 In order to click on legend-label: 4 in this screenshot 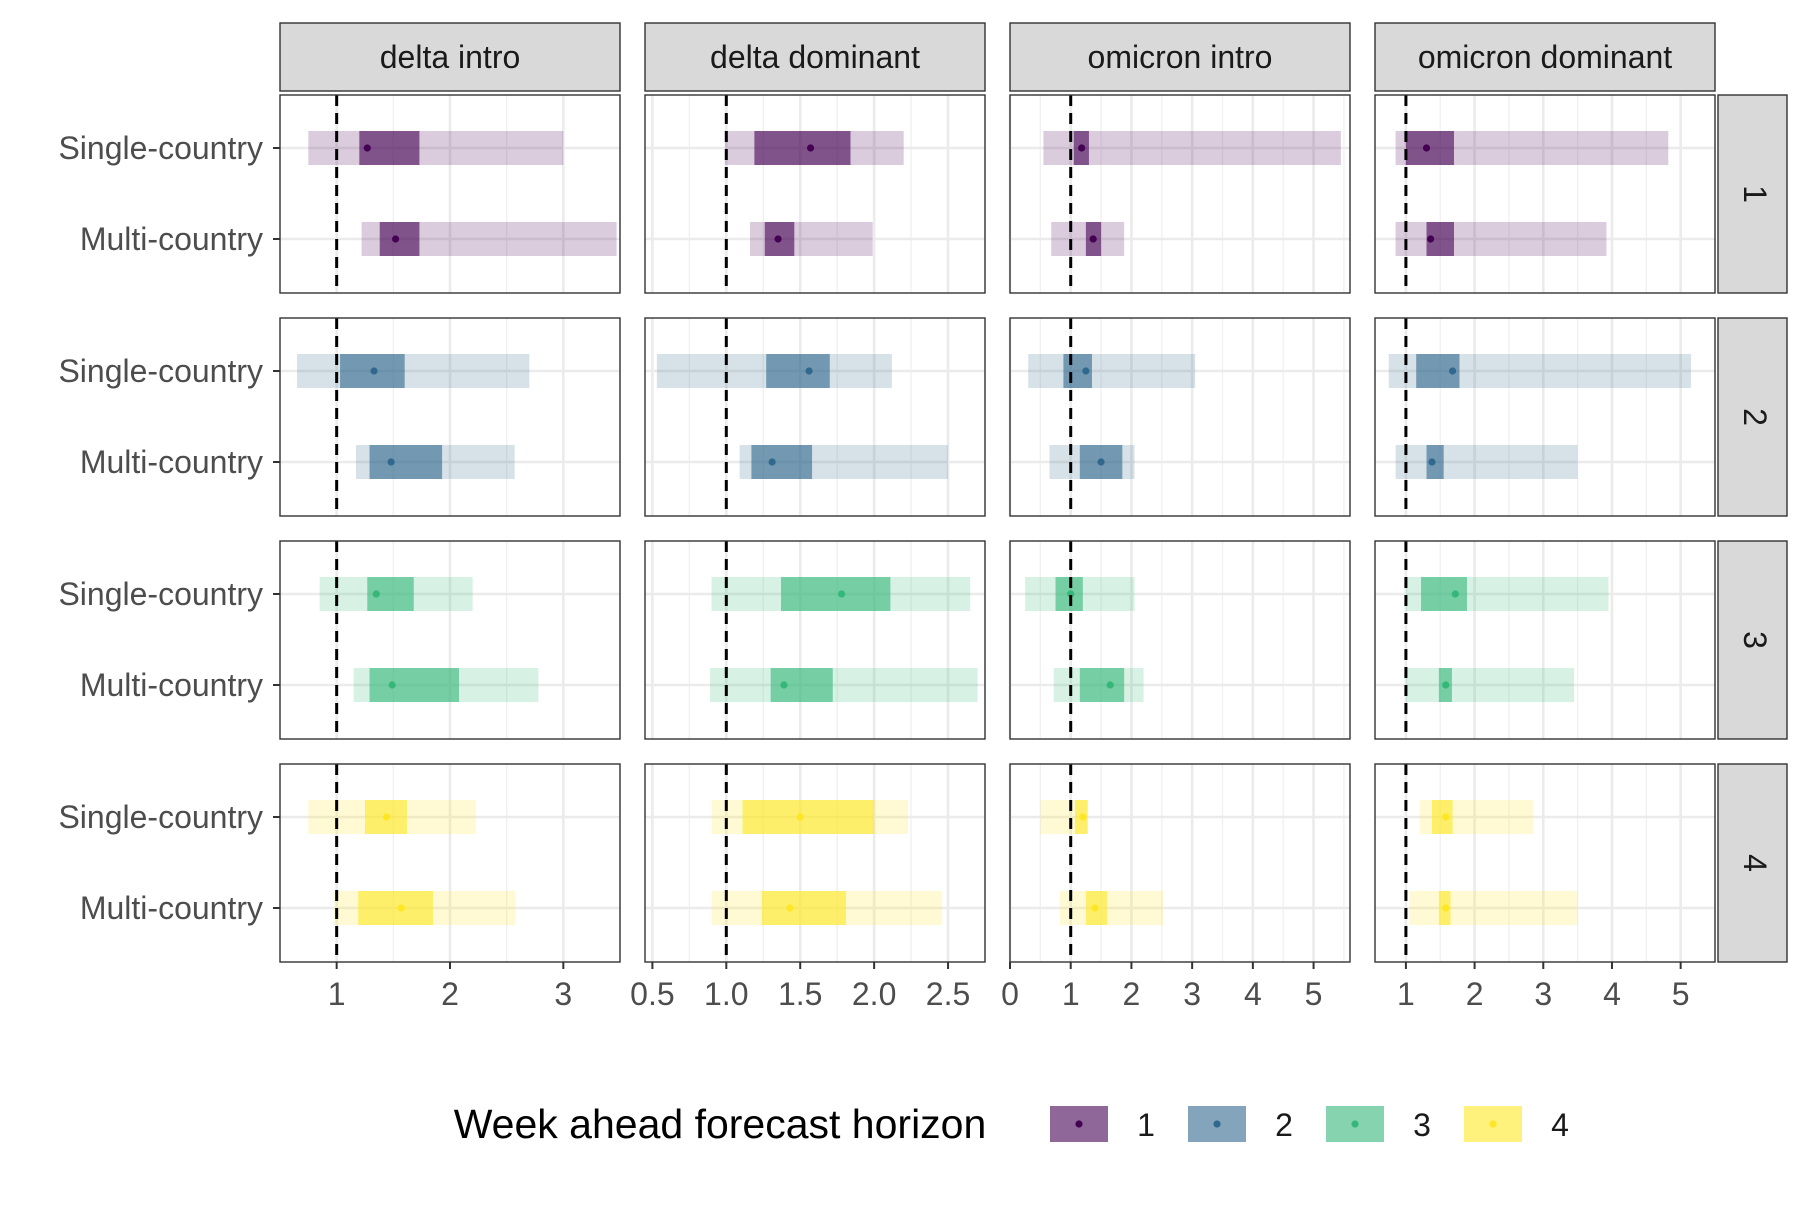, I will do `click(1560, 1125)`.